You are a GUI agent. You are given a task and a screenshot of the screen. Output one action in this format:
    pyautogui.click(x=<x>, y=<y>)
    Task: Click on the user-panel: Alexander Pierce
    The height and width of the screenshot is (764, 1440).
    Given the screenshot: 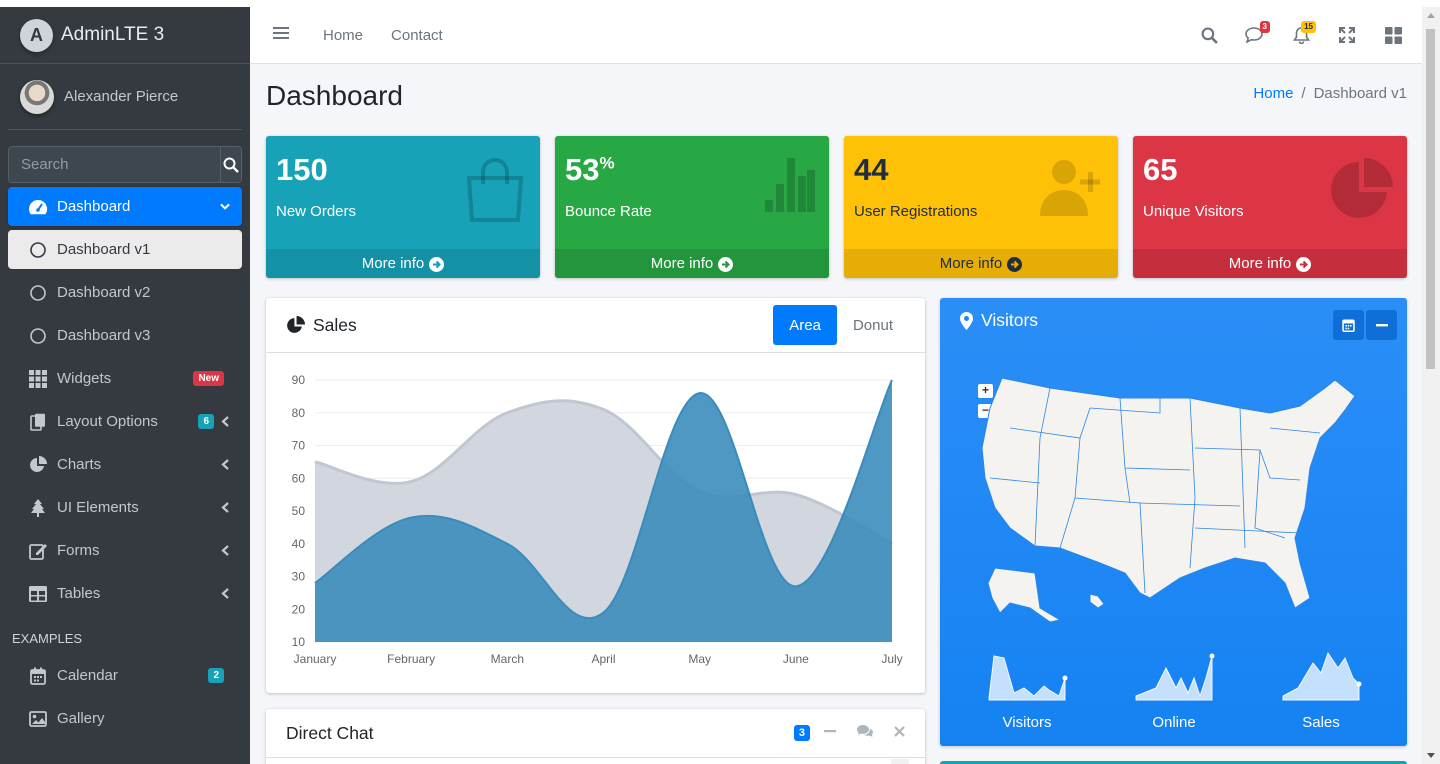 What is the action you would take?
    pyautogui.click(x=125, y=97)
    